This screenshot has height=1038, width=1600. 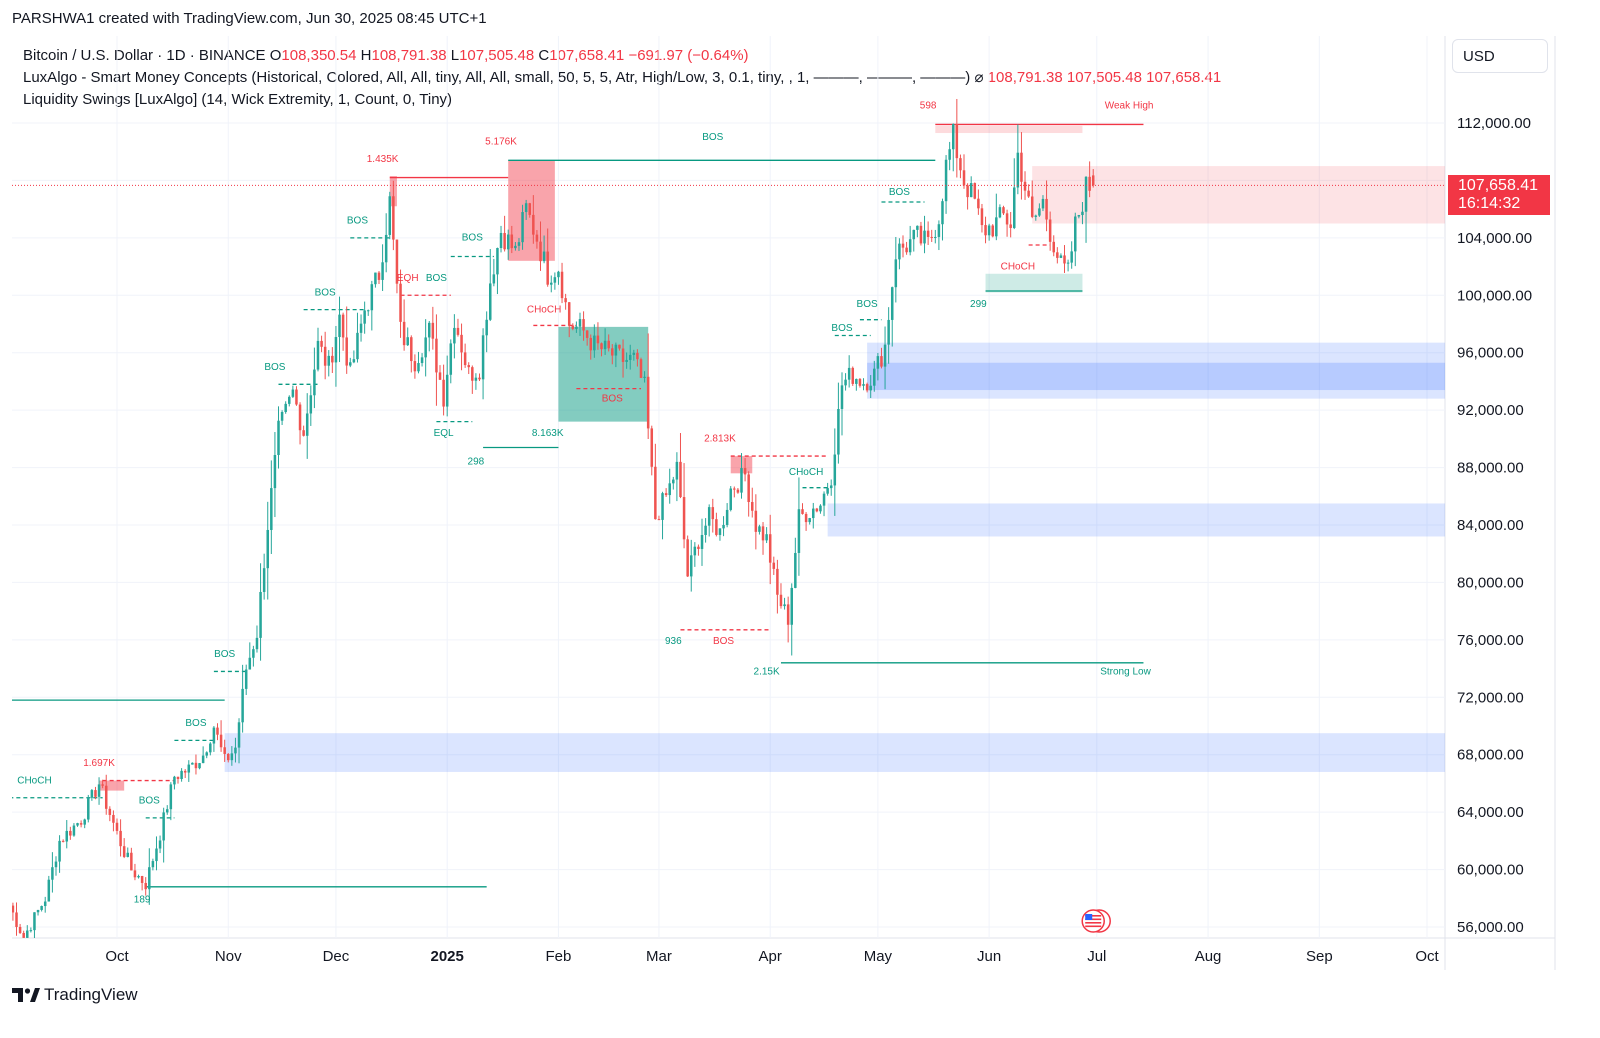 What do you see at coordinates (408, 278) in the screenshot?
I see `structure-label: EQH` at bounding box center [408, 278].